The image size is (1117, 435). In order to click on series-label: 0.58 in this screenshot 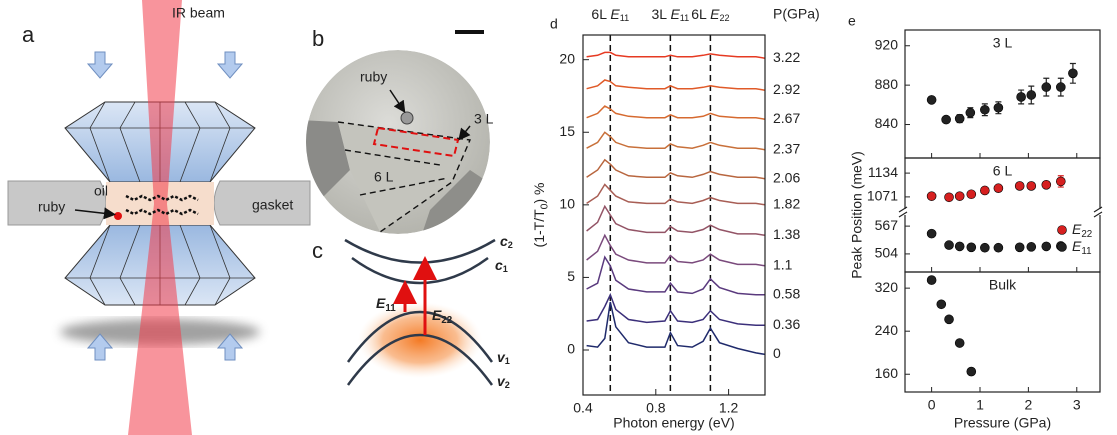, I will do `click(786, 294)`.